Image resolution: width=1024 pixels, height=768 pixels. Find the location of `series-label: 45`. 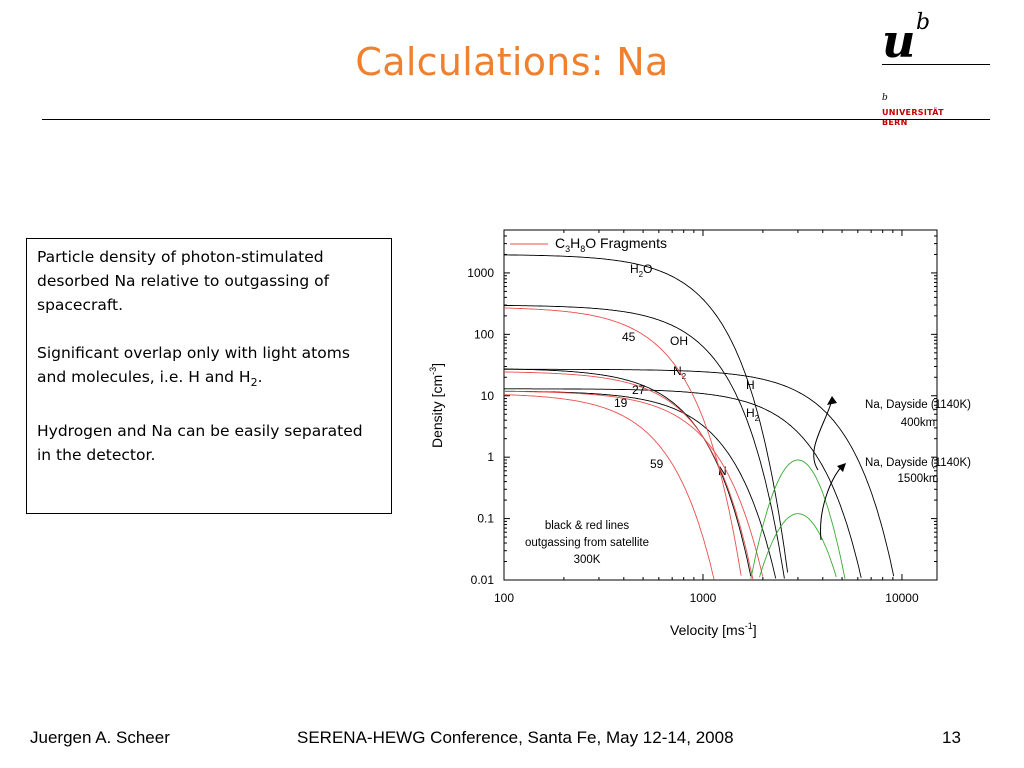

series-label: 45 is located at coordinates (629, 337).